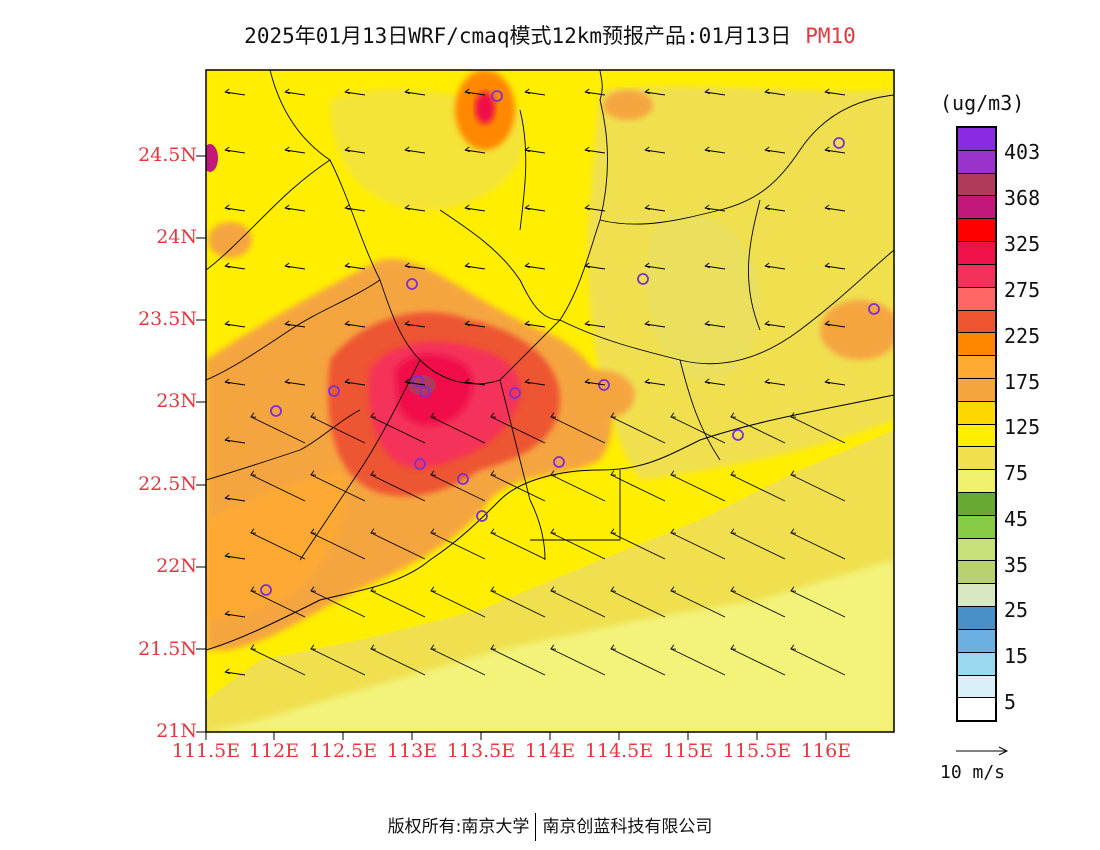 Image resolution: width=1100 pixels, height=850 pixels. I want to click on lon-label: 114E, so click(550, 751).